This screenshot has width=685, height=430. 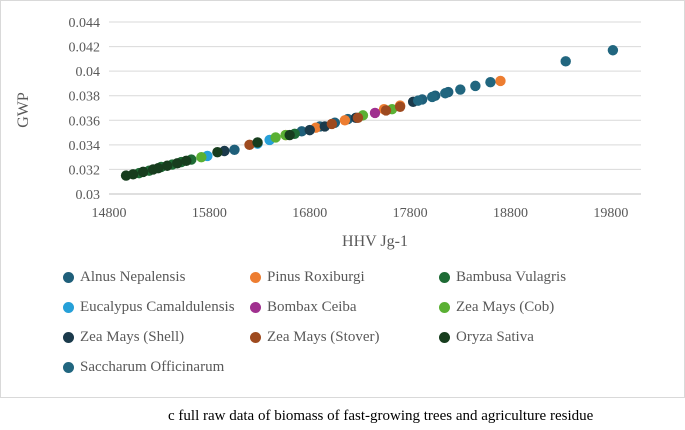 What do you see at coordinates (610, 213) in the screenshot?
I see `x-tick-label: 19800` at bounding box center [610, 213].